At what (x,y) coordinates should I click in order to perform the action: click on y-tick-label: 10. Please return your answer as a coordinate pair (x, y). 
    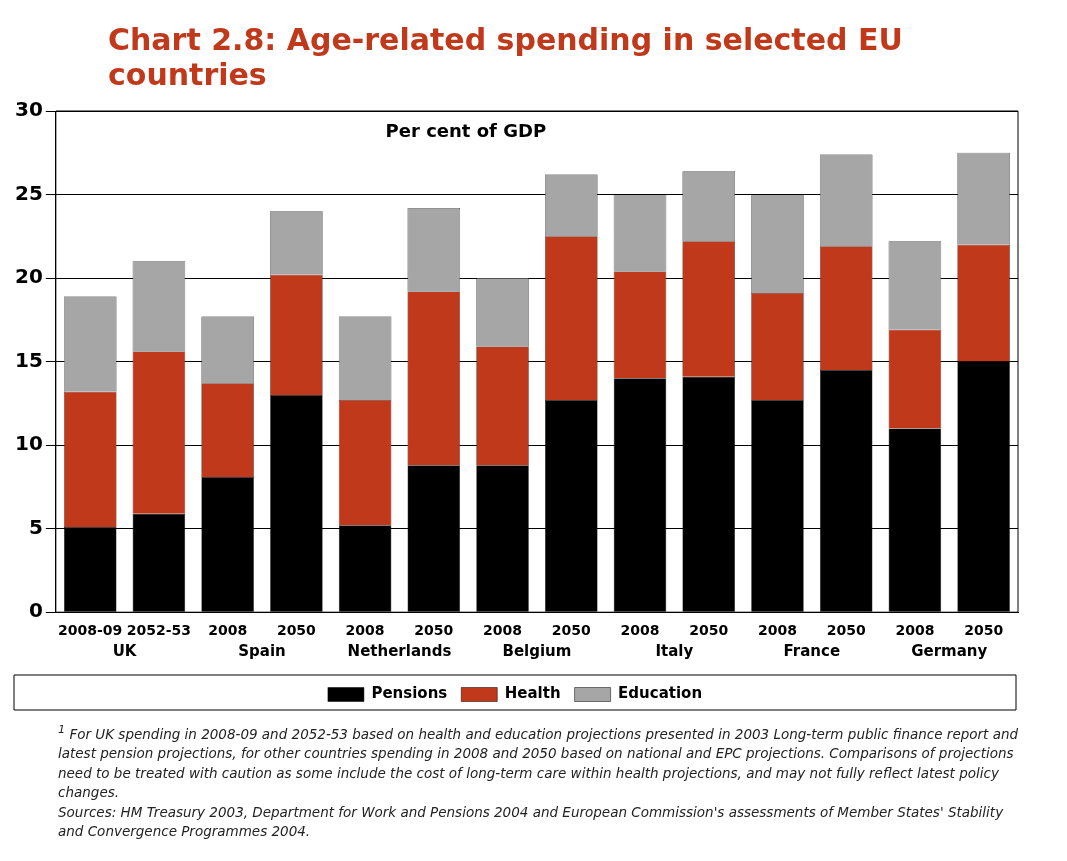
    Looking at the image, I should click on (28, 443).